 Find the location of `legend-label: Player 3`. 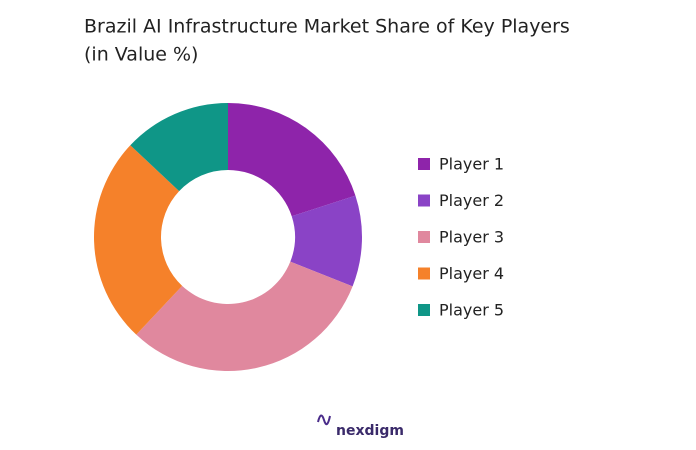

legend-label: Player 3 is located at coordinates (471, 237).